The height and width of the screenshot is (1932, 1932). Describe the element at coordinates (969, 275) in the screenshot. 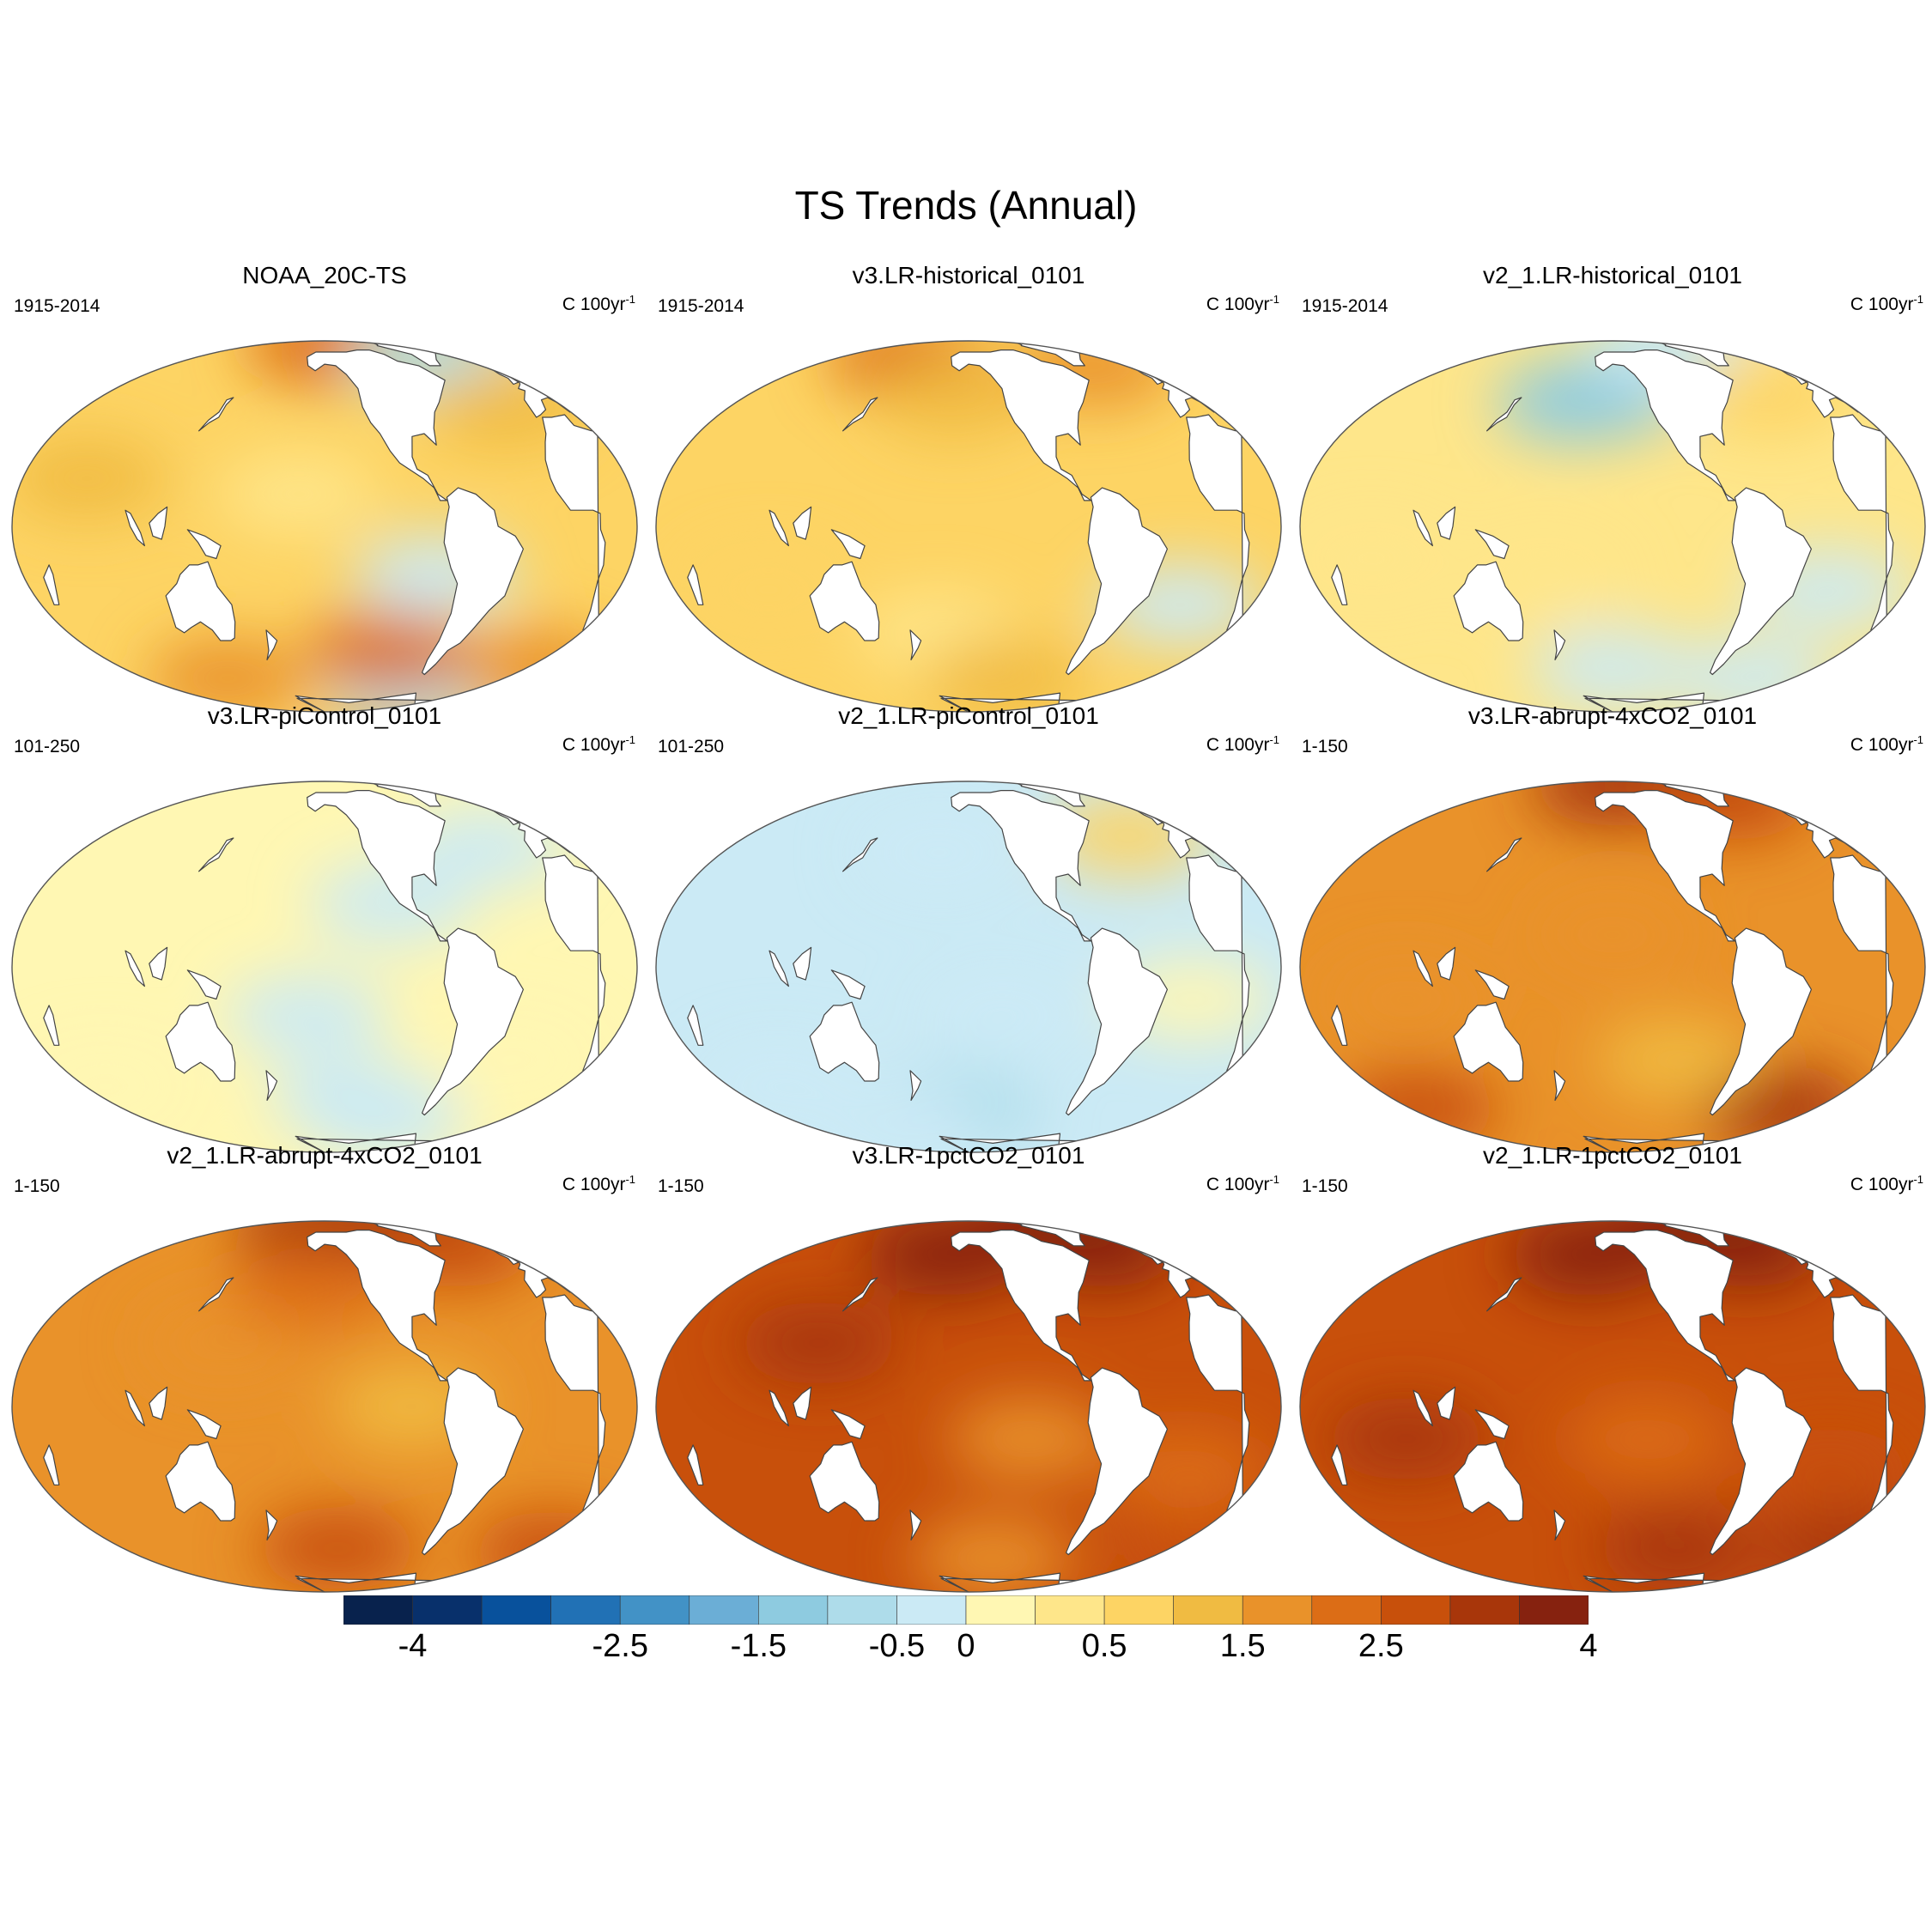

I see `panel-title: v3.LR-historical_0101` at that location.